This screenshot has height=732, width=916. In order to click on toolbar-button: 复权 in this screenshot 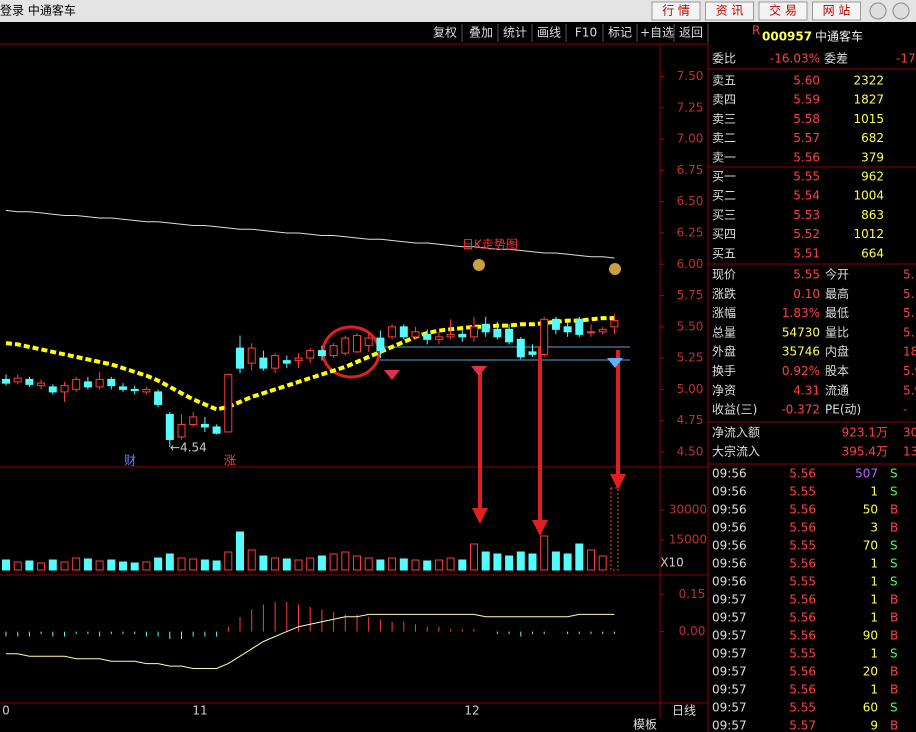, I will do `click(445, 33)`.